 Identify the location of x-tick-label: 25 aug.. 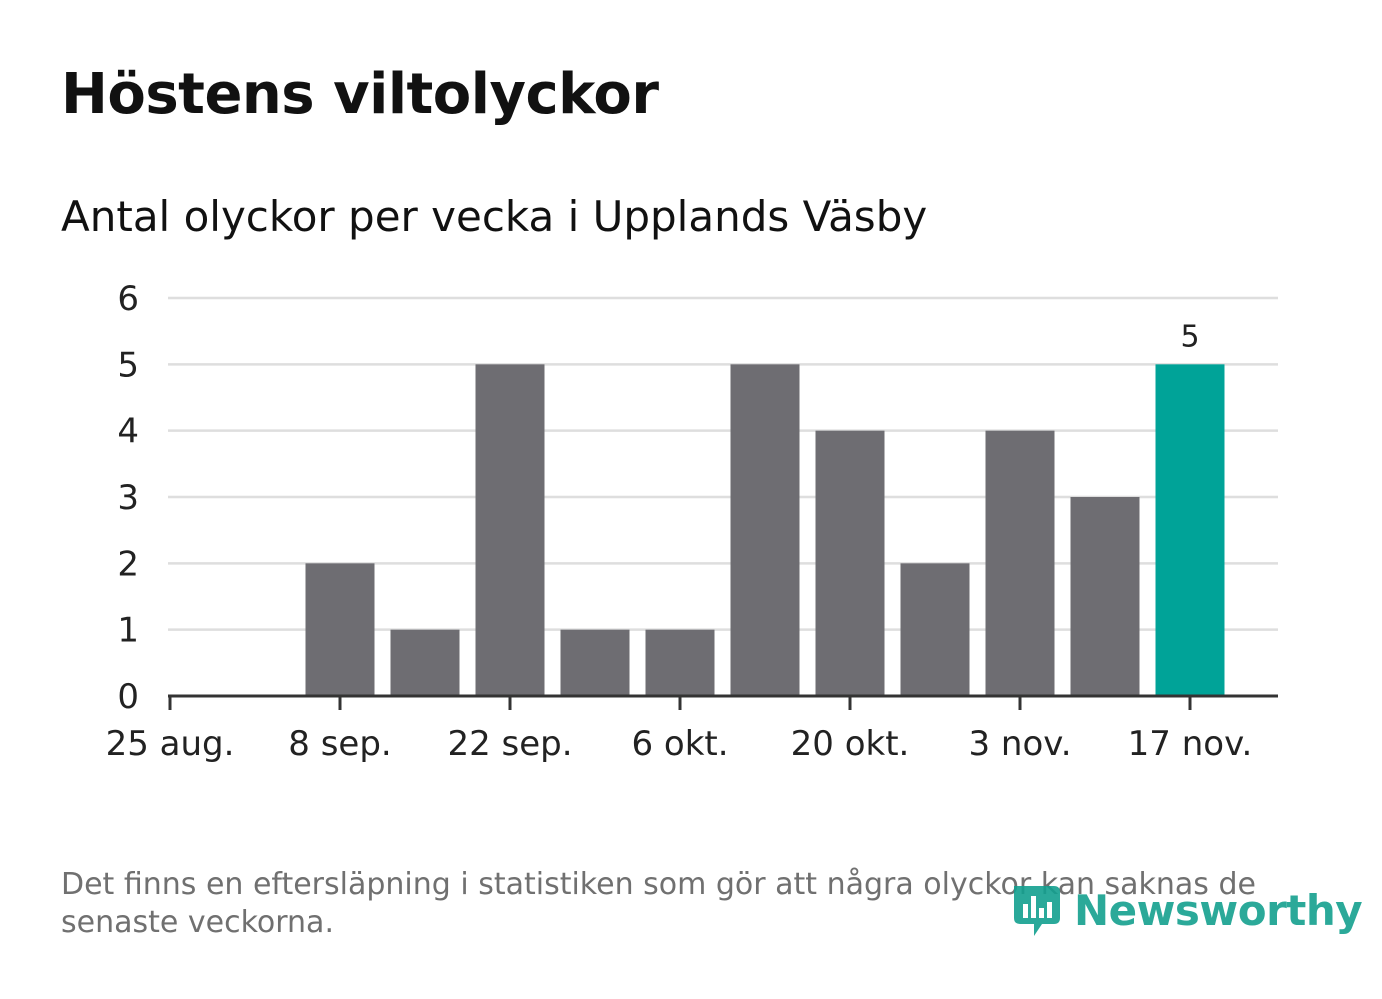
(170, 744).